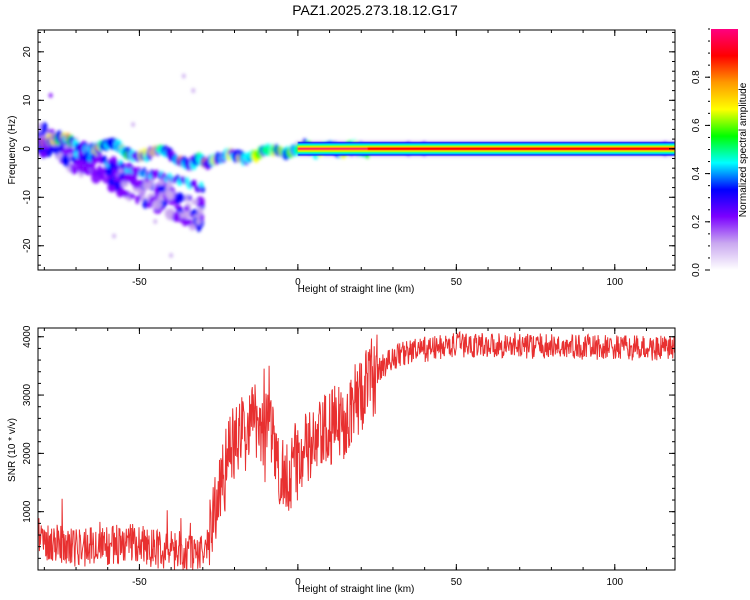  Describe the element at coordinates (614, 282) in the screenshot. I see `spectrogram-x-tick-label: 100` at that location.